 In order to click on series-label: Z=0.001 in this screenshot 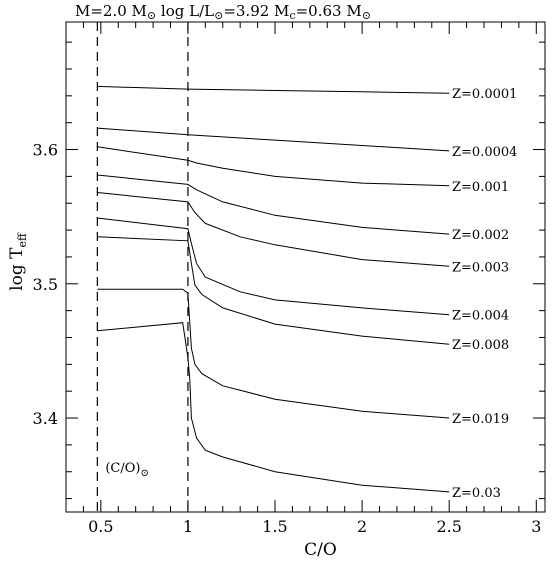, I will do `click(480, 187)`.